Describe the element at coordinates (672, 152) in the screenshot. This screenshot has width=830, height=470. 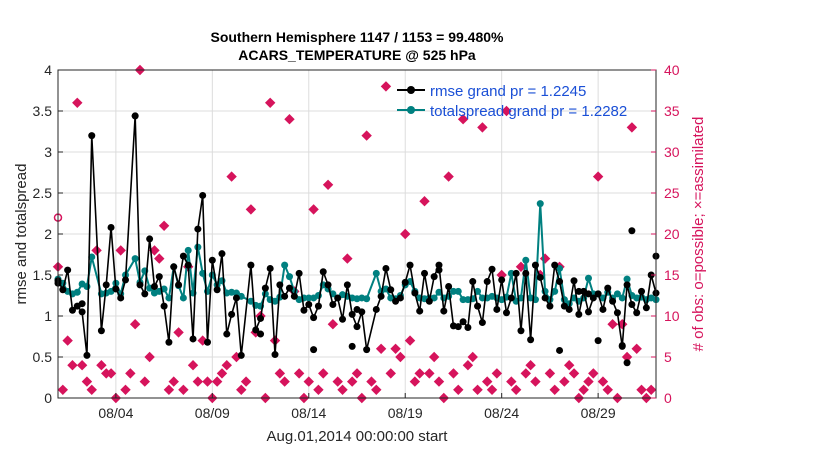
I see `right-tick-label: 30` at that location.